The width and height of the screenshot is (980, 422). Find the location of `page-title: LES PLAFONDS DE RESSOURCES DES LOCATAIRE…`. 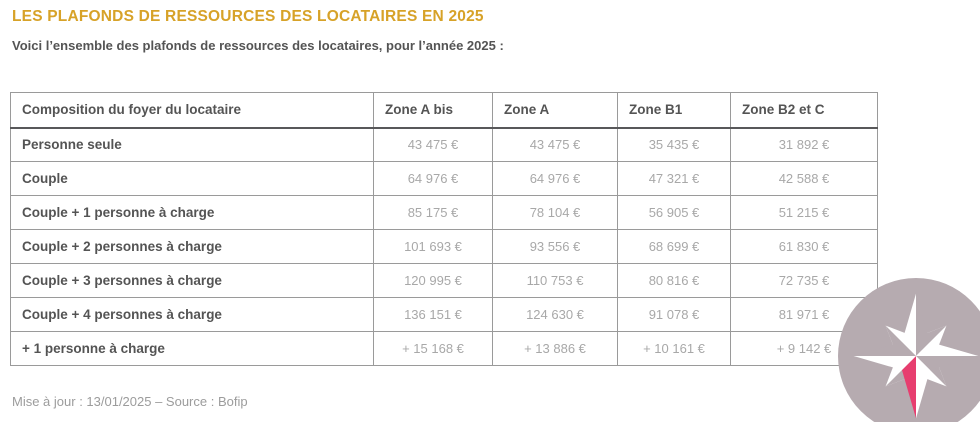

page-title: LES PLAFONDS DE RESSOURCES DES LOCATAIRE… is located at coordinates (248, 16).